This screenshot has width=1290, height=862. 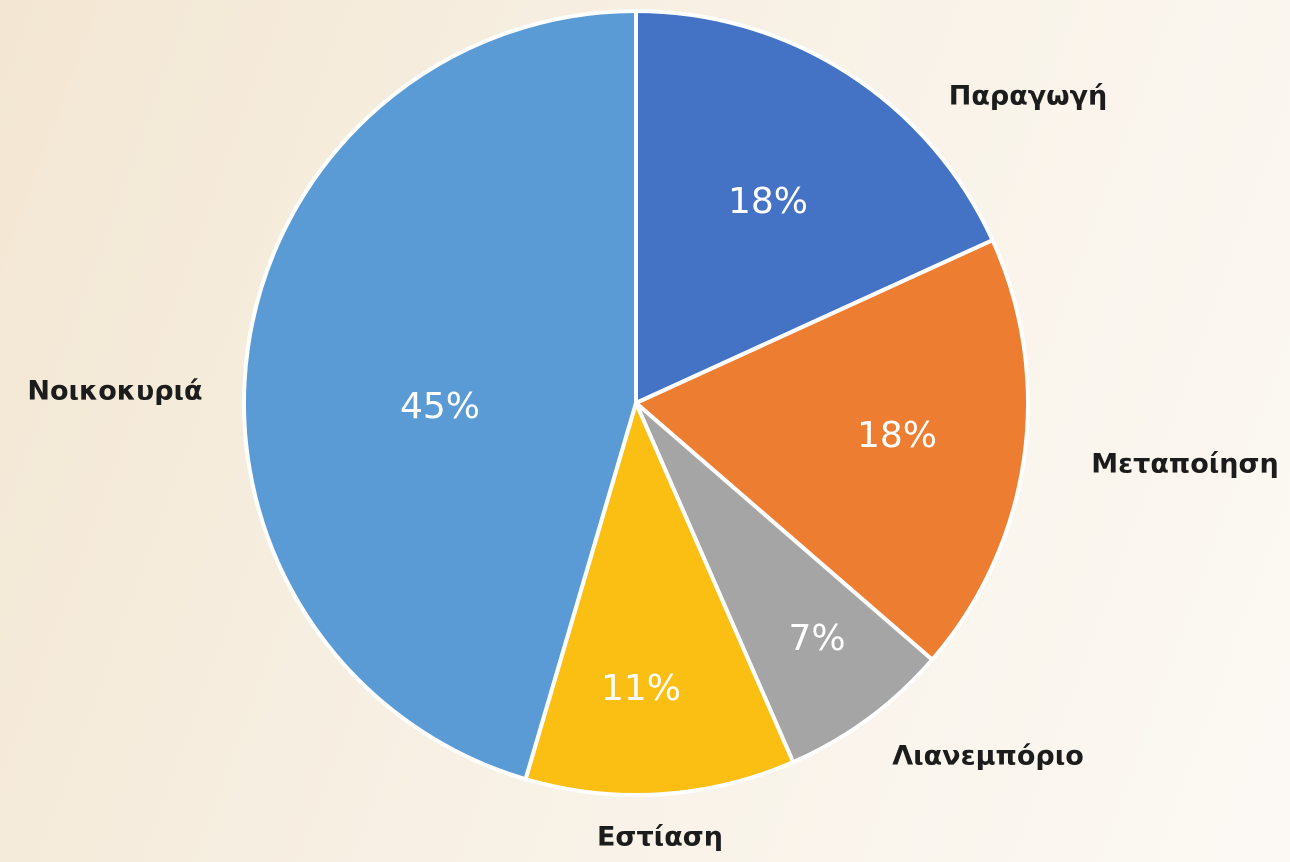 I want to click on value-label: 11%, so click(x=641, y=688).